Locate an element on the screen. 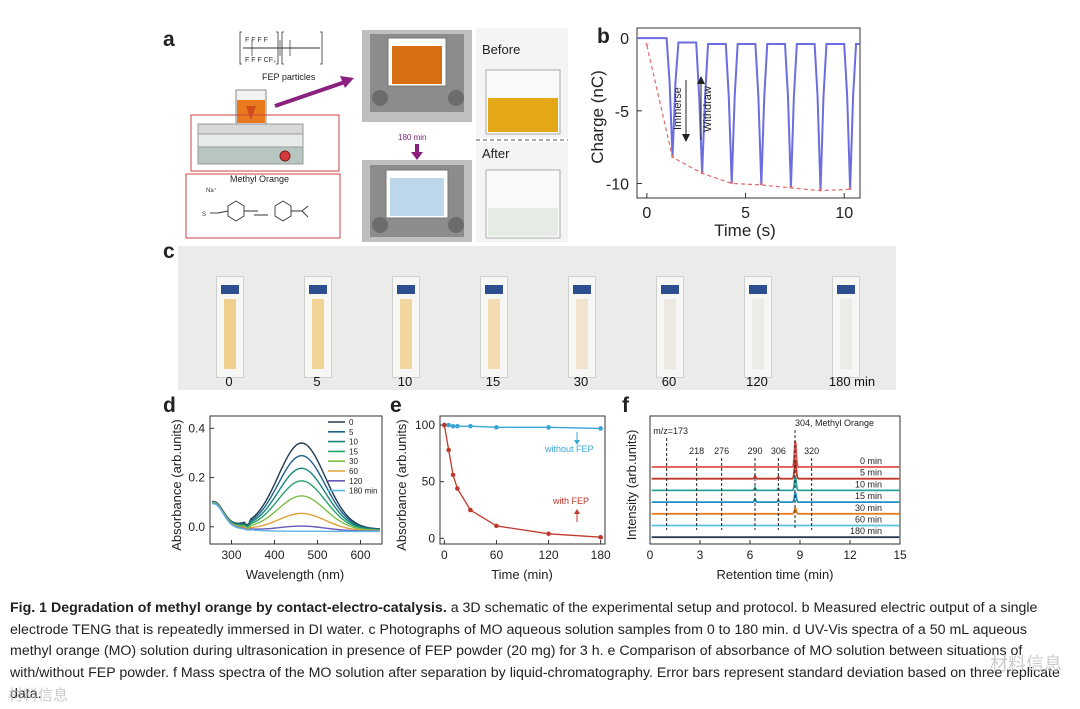  chart-e-frame is located at coordinates (522, 480).